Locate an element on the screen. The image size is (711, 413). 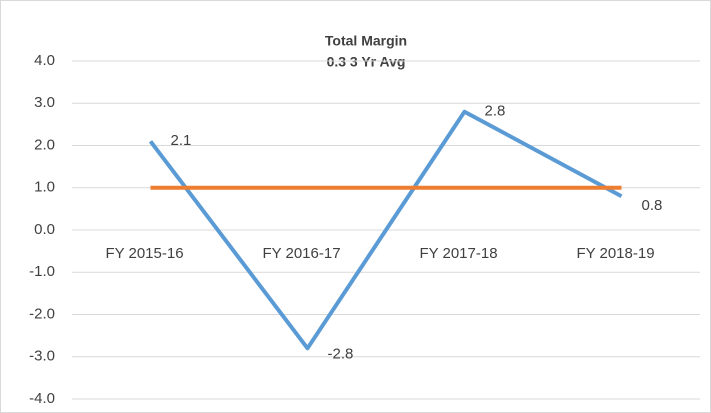
y-tick-label: -4.0 is located at coordinates (42, 398).